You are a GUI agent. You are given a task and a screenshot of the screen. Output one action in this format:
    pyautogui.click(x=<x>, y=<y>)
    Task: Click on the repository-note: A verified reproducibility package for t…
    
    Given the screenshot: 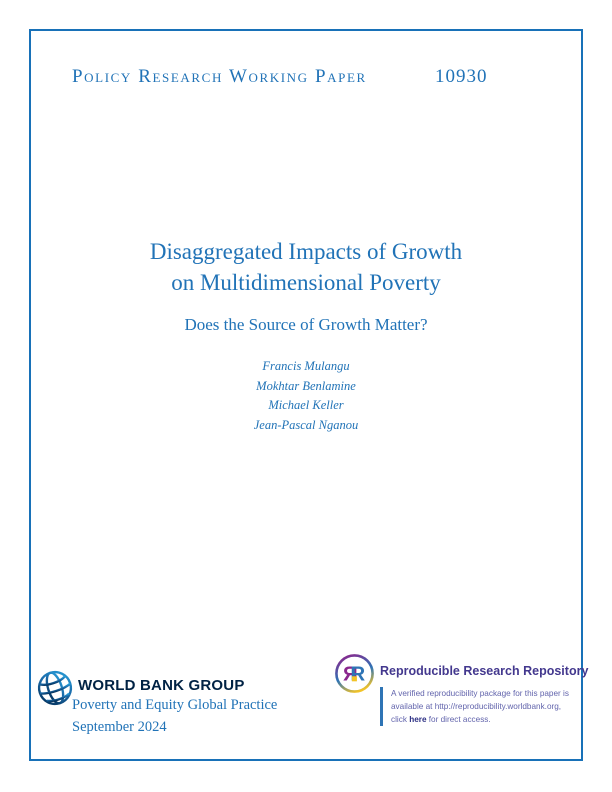 What is the action you would take?
    pyautogui.click(x=486, y=706)
    